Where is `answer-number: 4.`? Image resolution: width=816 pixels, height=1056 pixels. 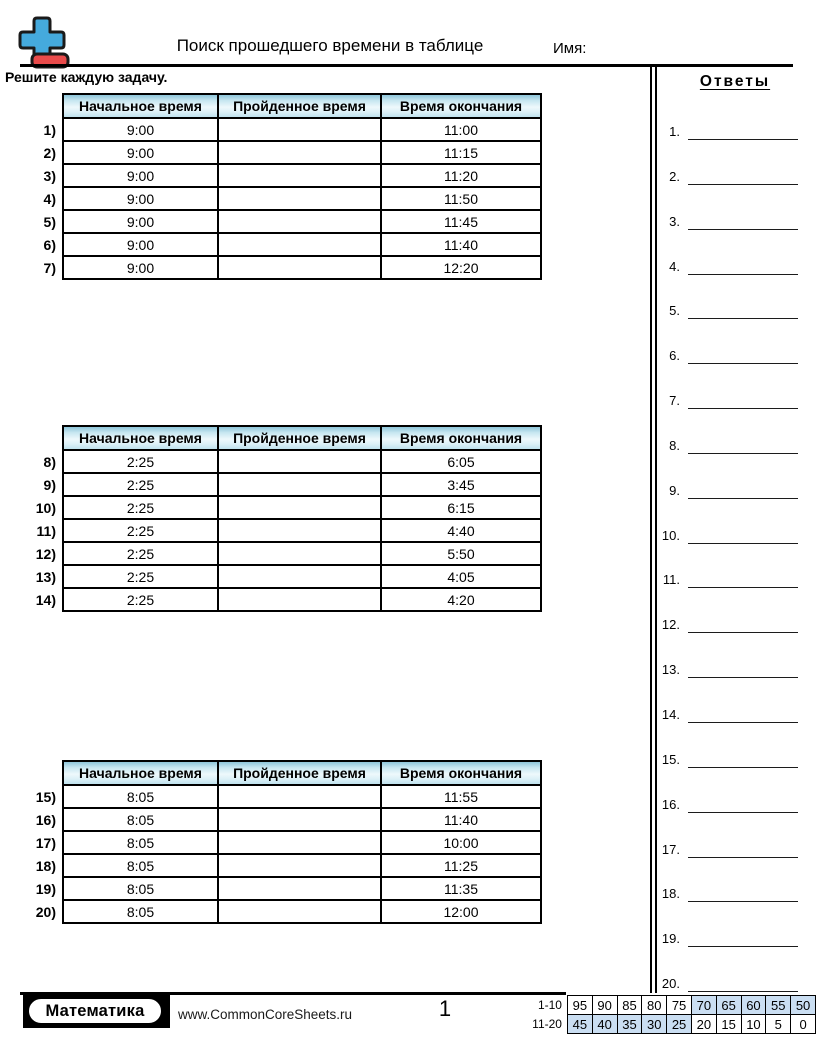
answer-number: 4. is located at coordinates (674, 266).